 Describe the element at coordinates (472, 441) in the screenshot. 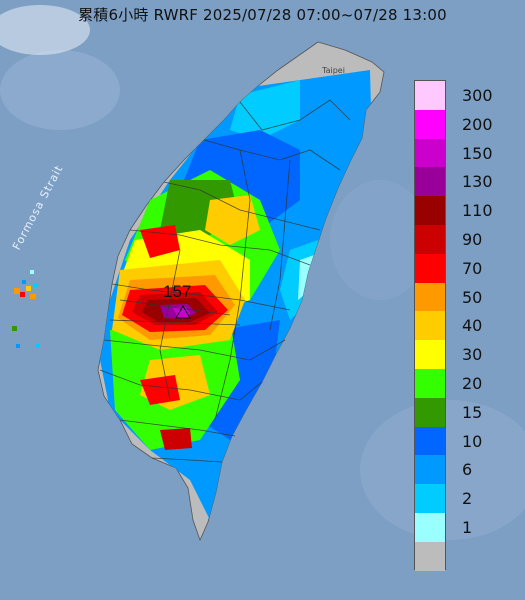

I see `legend-label: 10` at that location.